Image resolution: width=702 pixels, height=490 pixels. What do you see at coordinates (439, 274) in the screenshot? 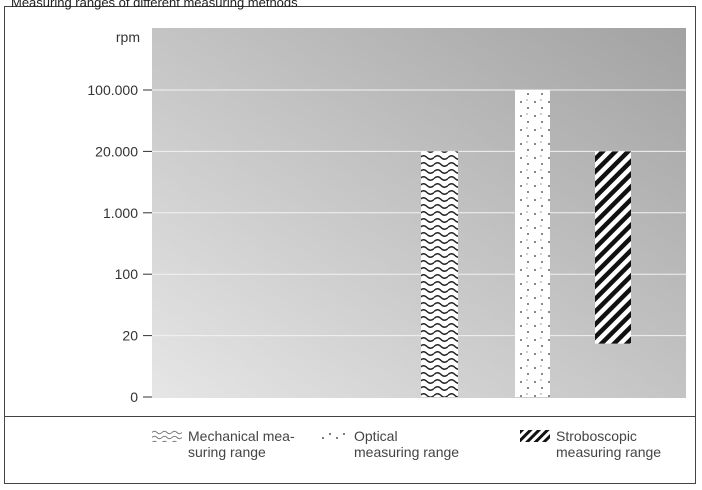
I see `bar-wave` at bounding box center [439, 274].